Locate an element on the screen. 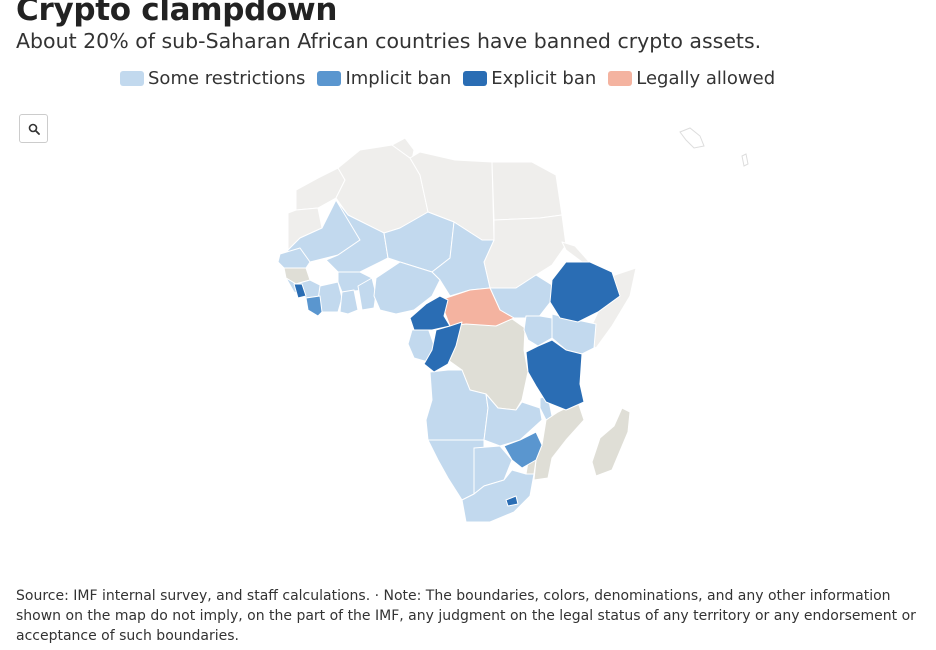  region-tanzania is located at coordinates (555, 375).